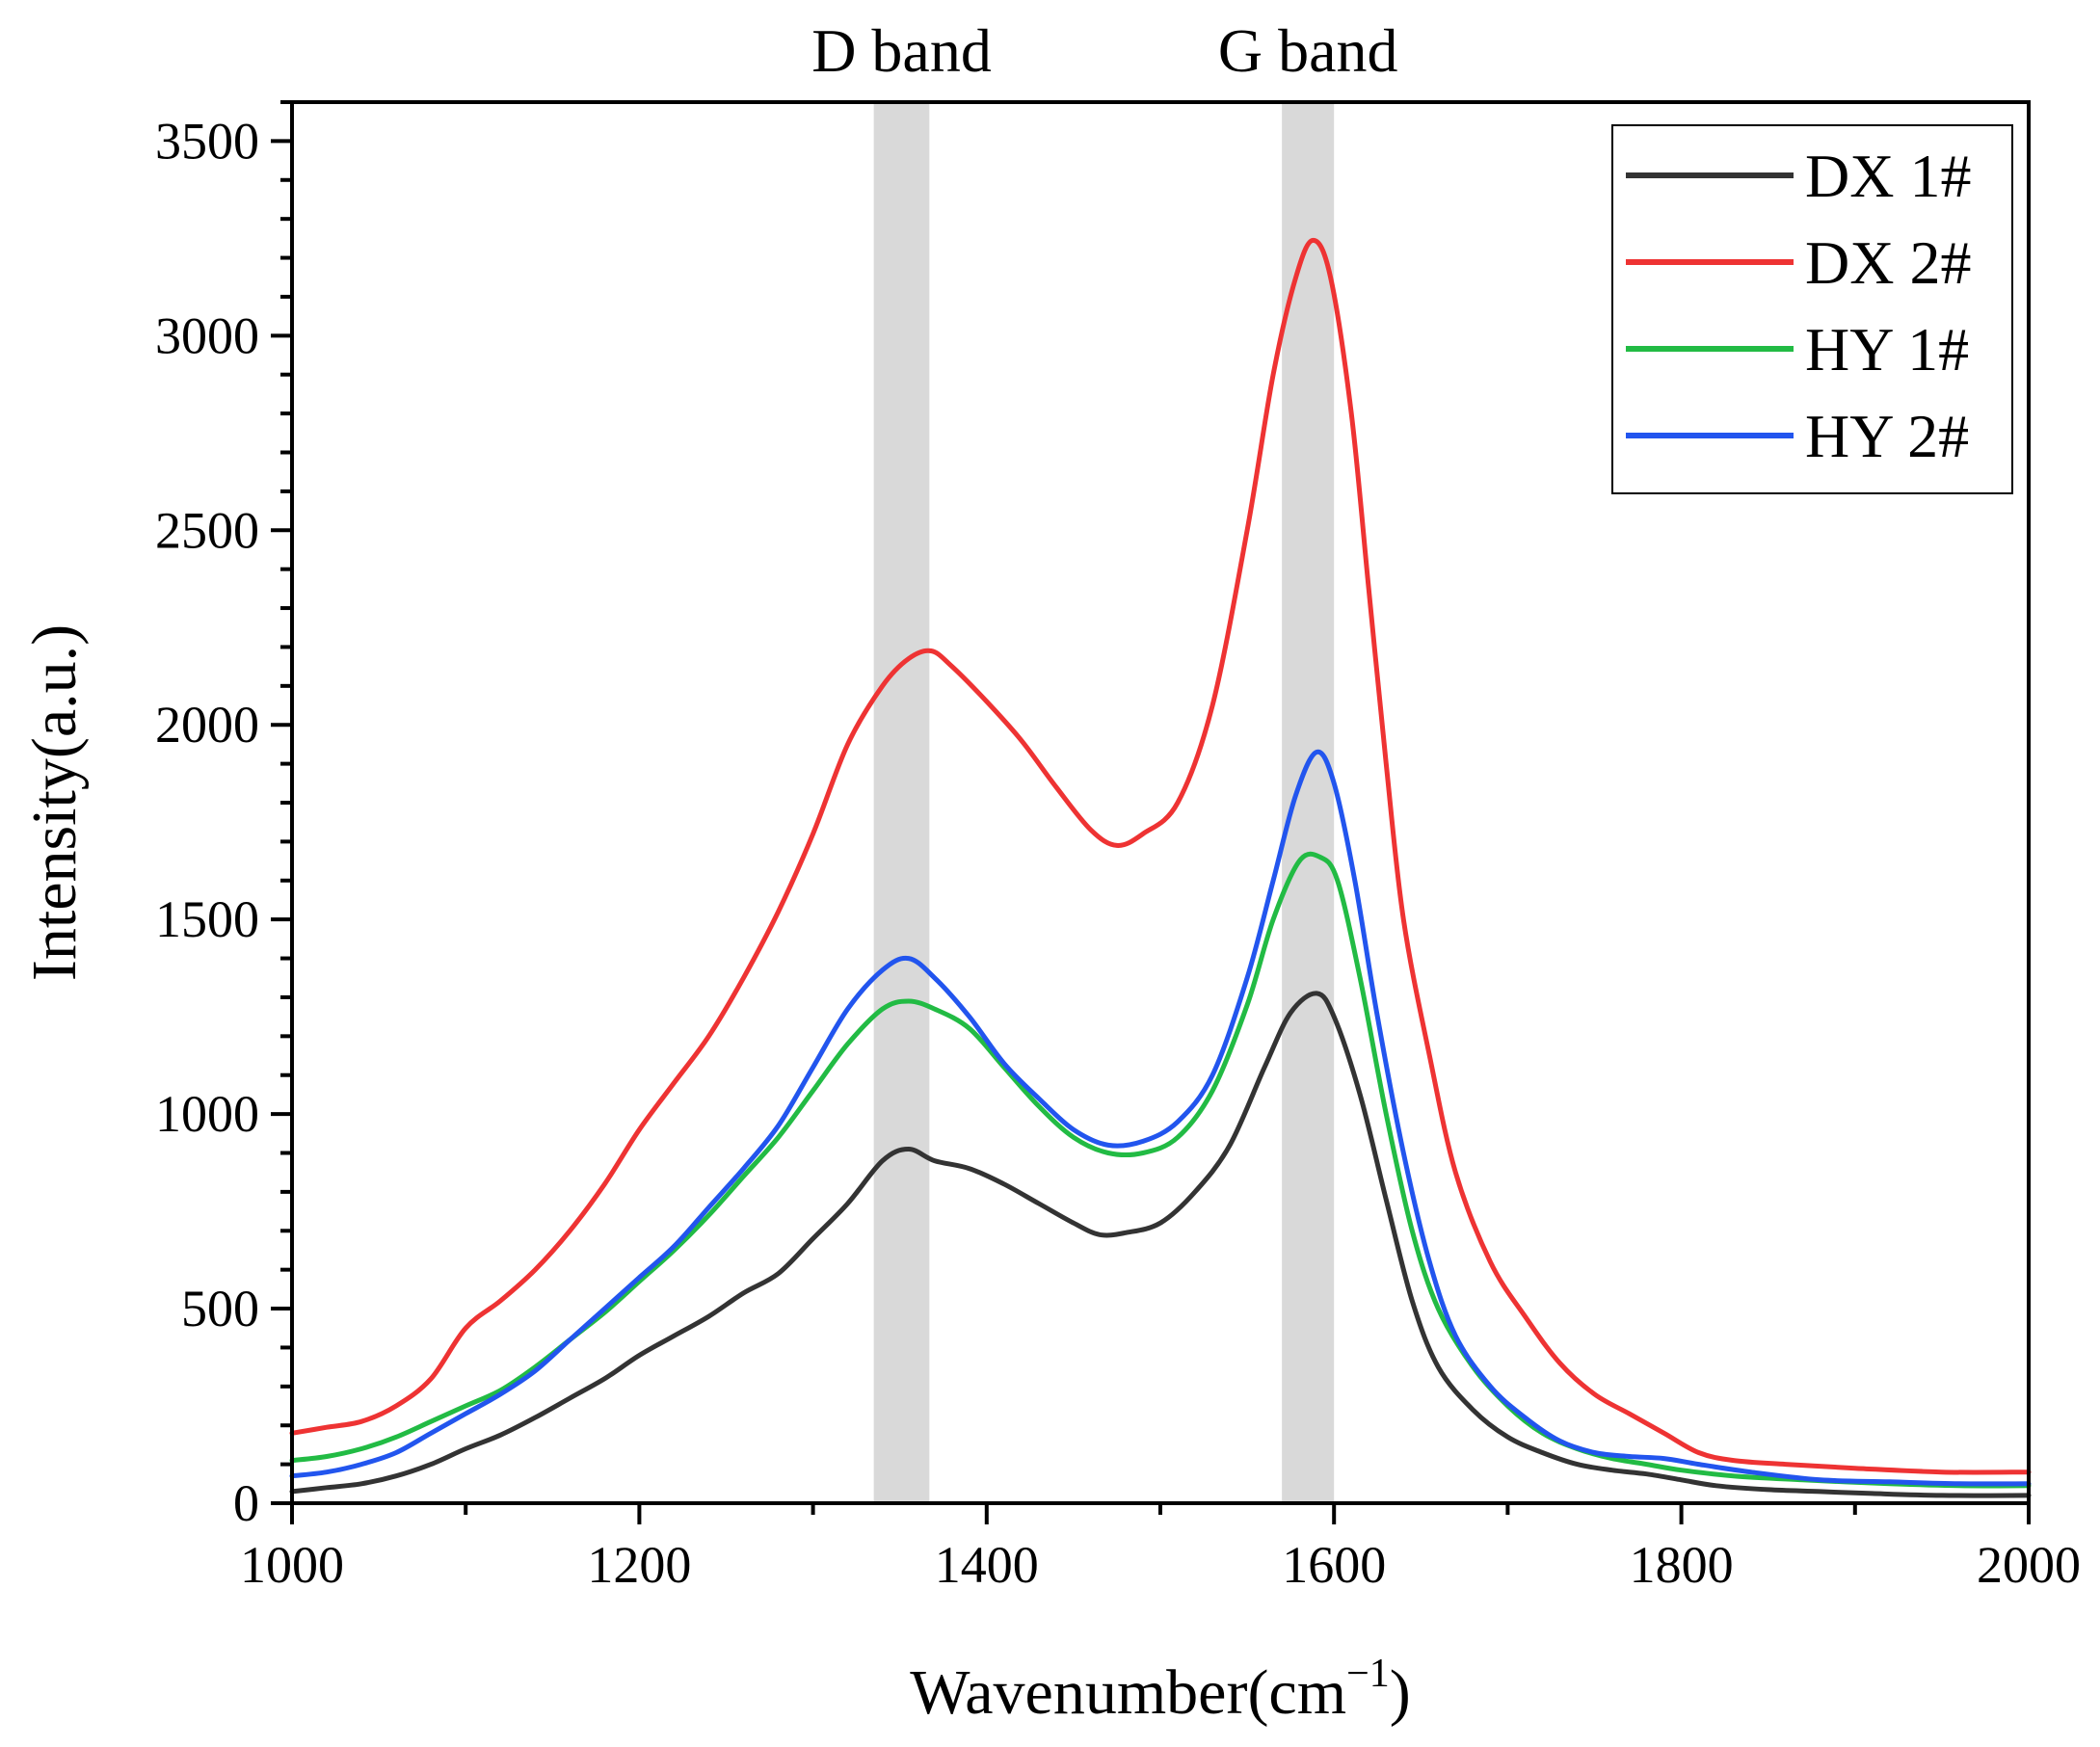 The height and width of the screenshot is (1747, 2100). What do you see at coordinates (901, 51) in the screenshot?
I see `band-label-0: D band` at bounding box center [901, 51].